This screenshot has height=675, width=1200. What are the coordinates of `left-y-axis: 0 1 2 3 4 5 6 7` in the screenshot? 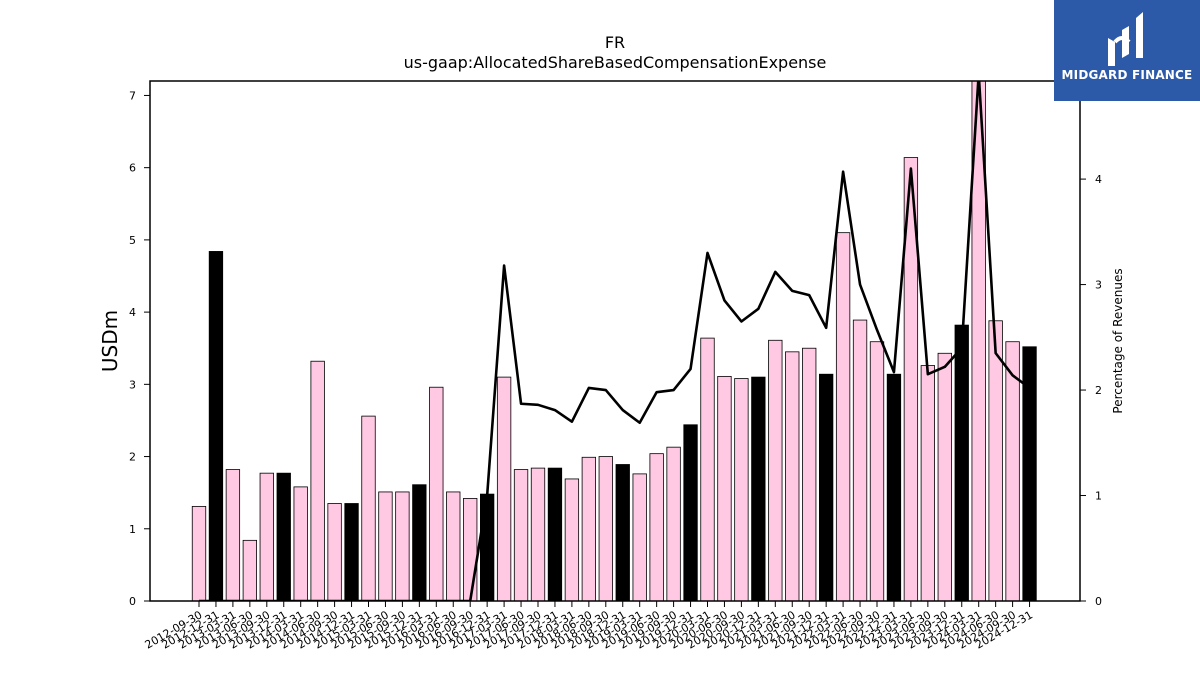 It's located at (139, 348).